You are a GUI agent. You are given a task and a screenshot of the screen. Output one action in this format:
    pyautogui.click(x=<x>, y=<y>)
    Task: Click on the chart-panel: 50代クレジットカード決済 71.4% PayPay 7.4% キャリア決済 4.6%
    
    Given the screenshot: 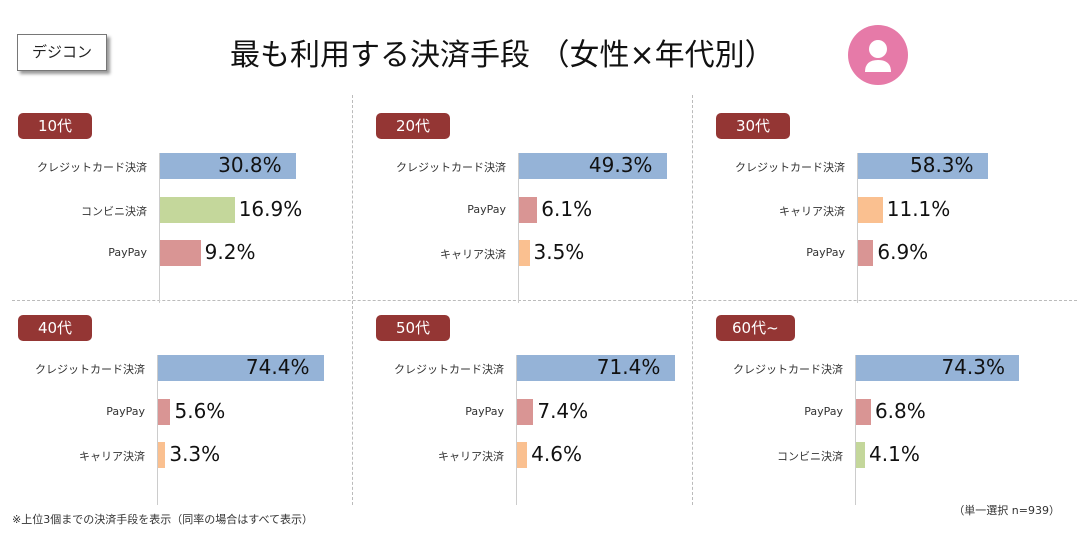 What is the action you would take?
    pyautogui.click(x=546, y=410)
    